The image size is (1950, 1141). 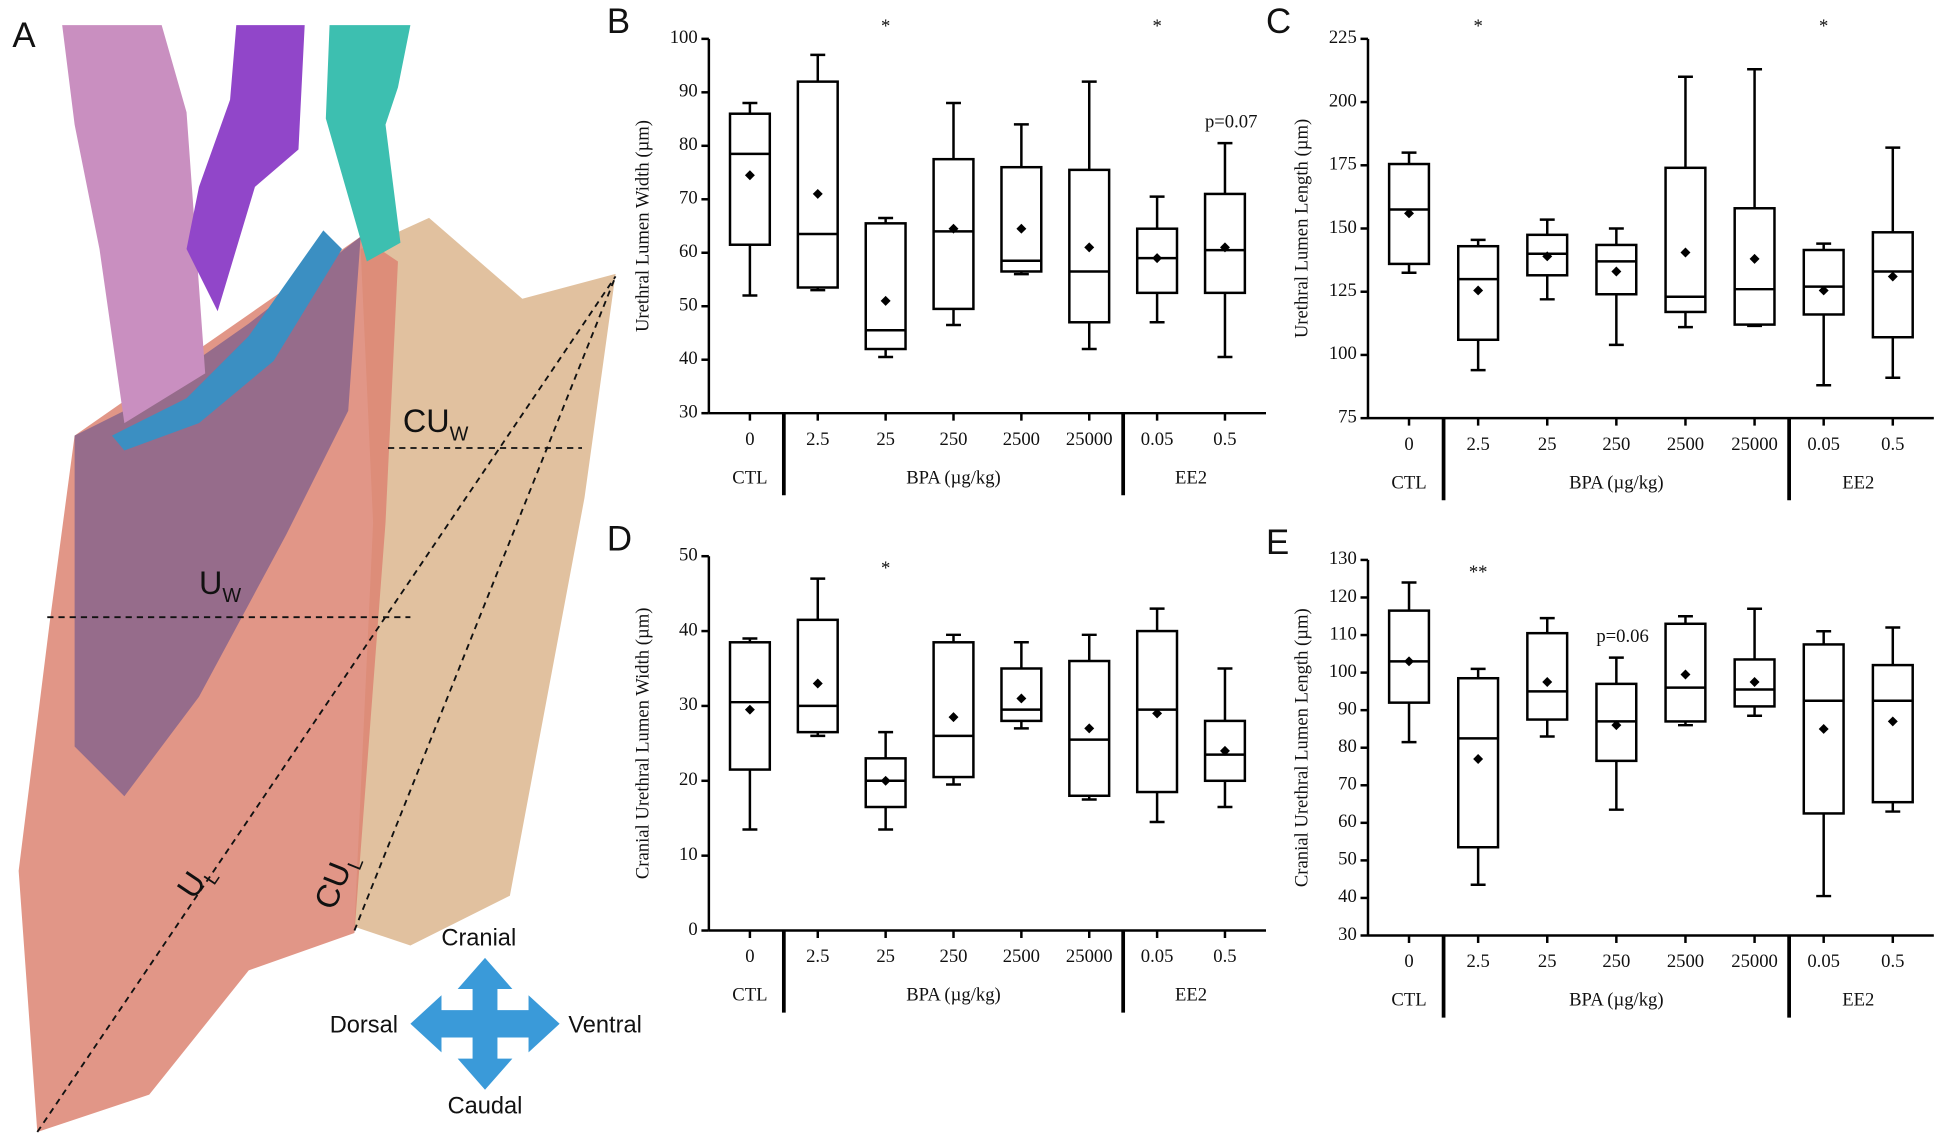 What do you see at coordinates (642, 744) in the screenshot?
I see `y-axis-title: Cranial Urethral Lumen Width (µm)` at bounding box center [642, 744].